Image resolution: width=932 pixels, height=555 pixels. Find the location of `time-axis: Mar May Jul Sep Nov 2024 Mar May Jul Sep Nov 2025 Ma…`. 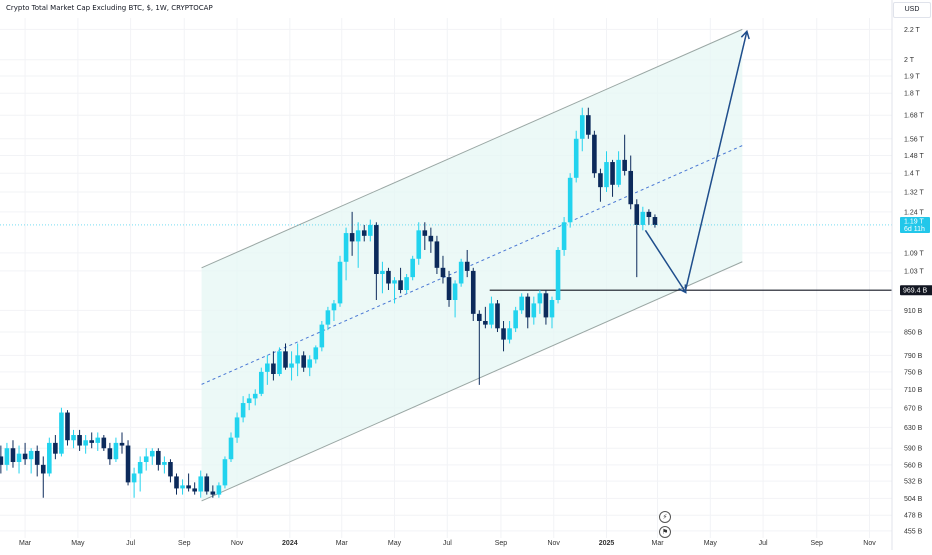

time-axis: Mar May Jul Sep Nov 2024 Mar May Jul Sep Nov 2025 Ma… is located at coordinates (447, 543).